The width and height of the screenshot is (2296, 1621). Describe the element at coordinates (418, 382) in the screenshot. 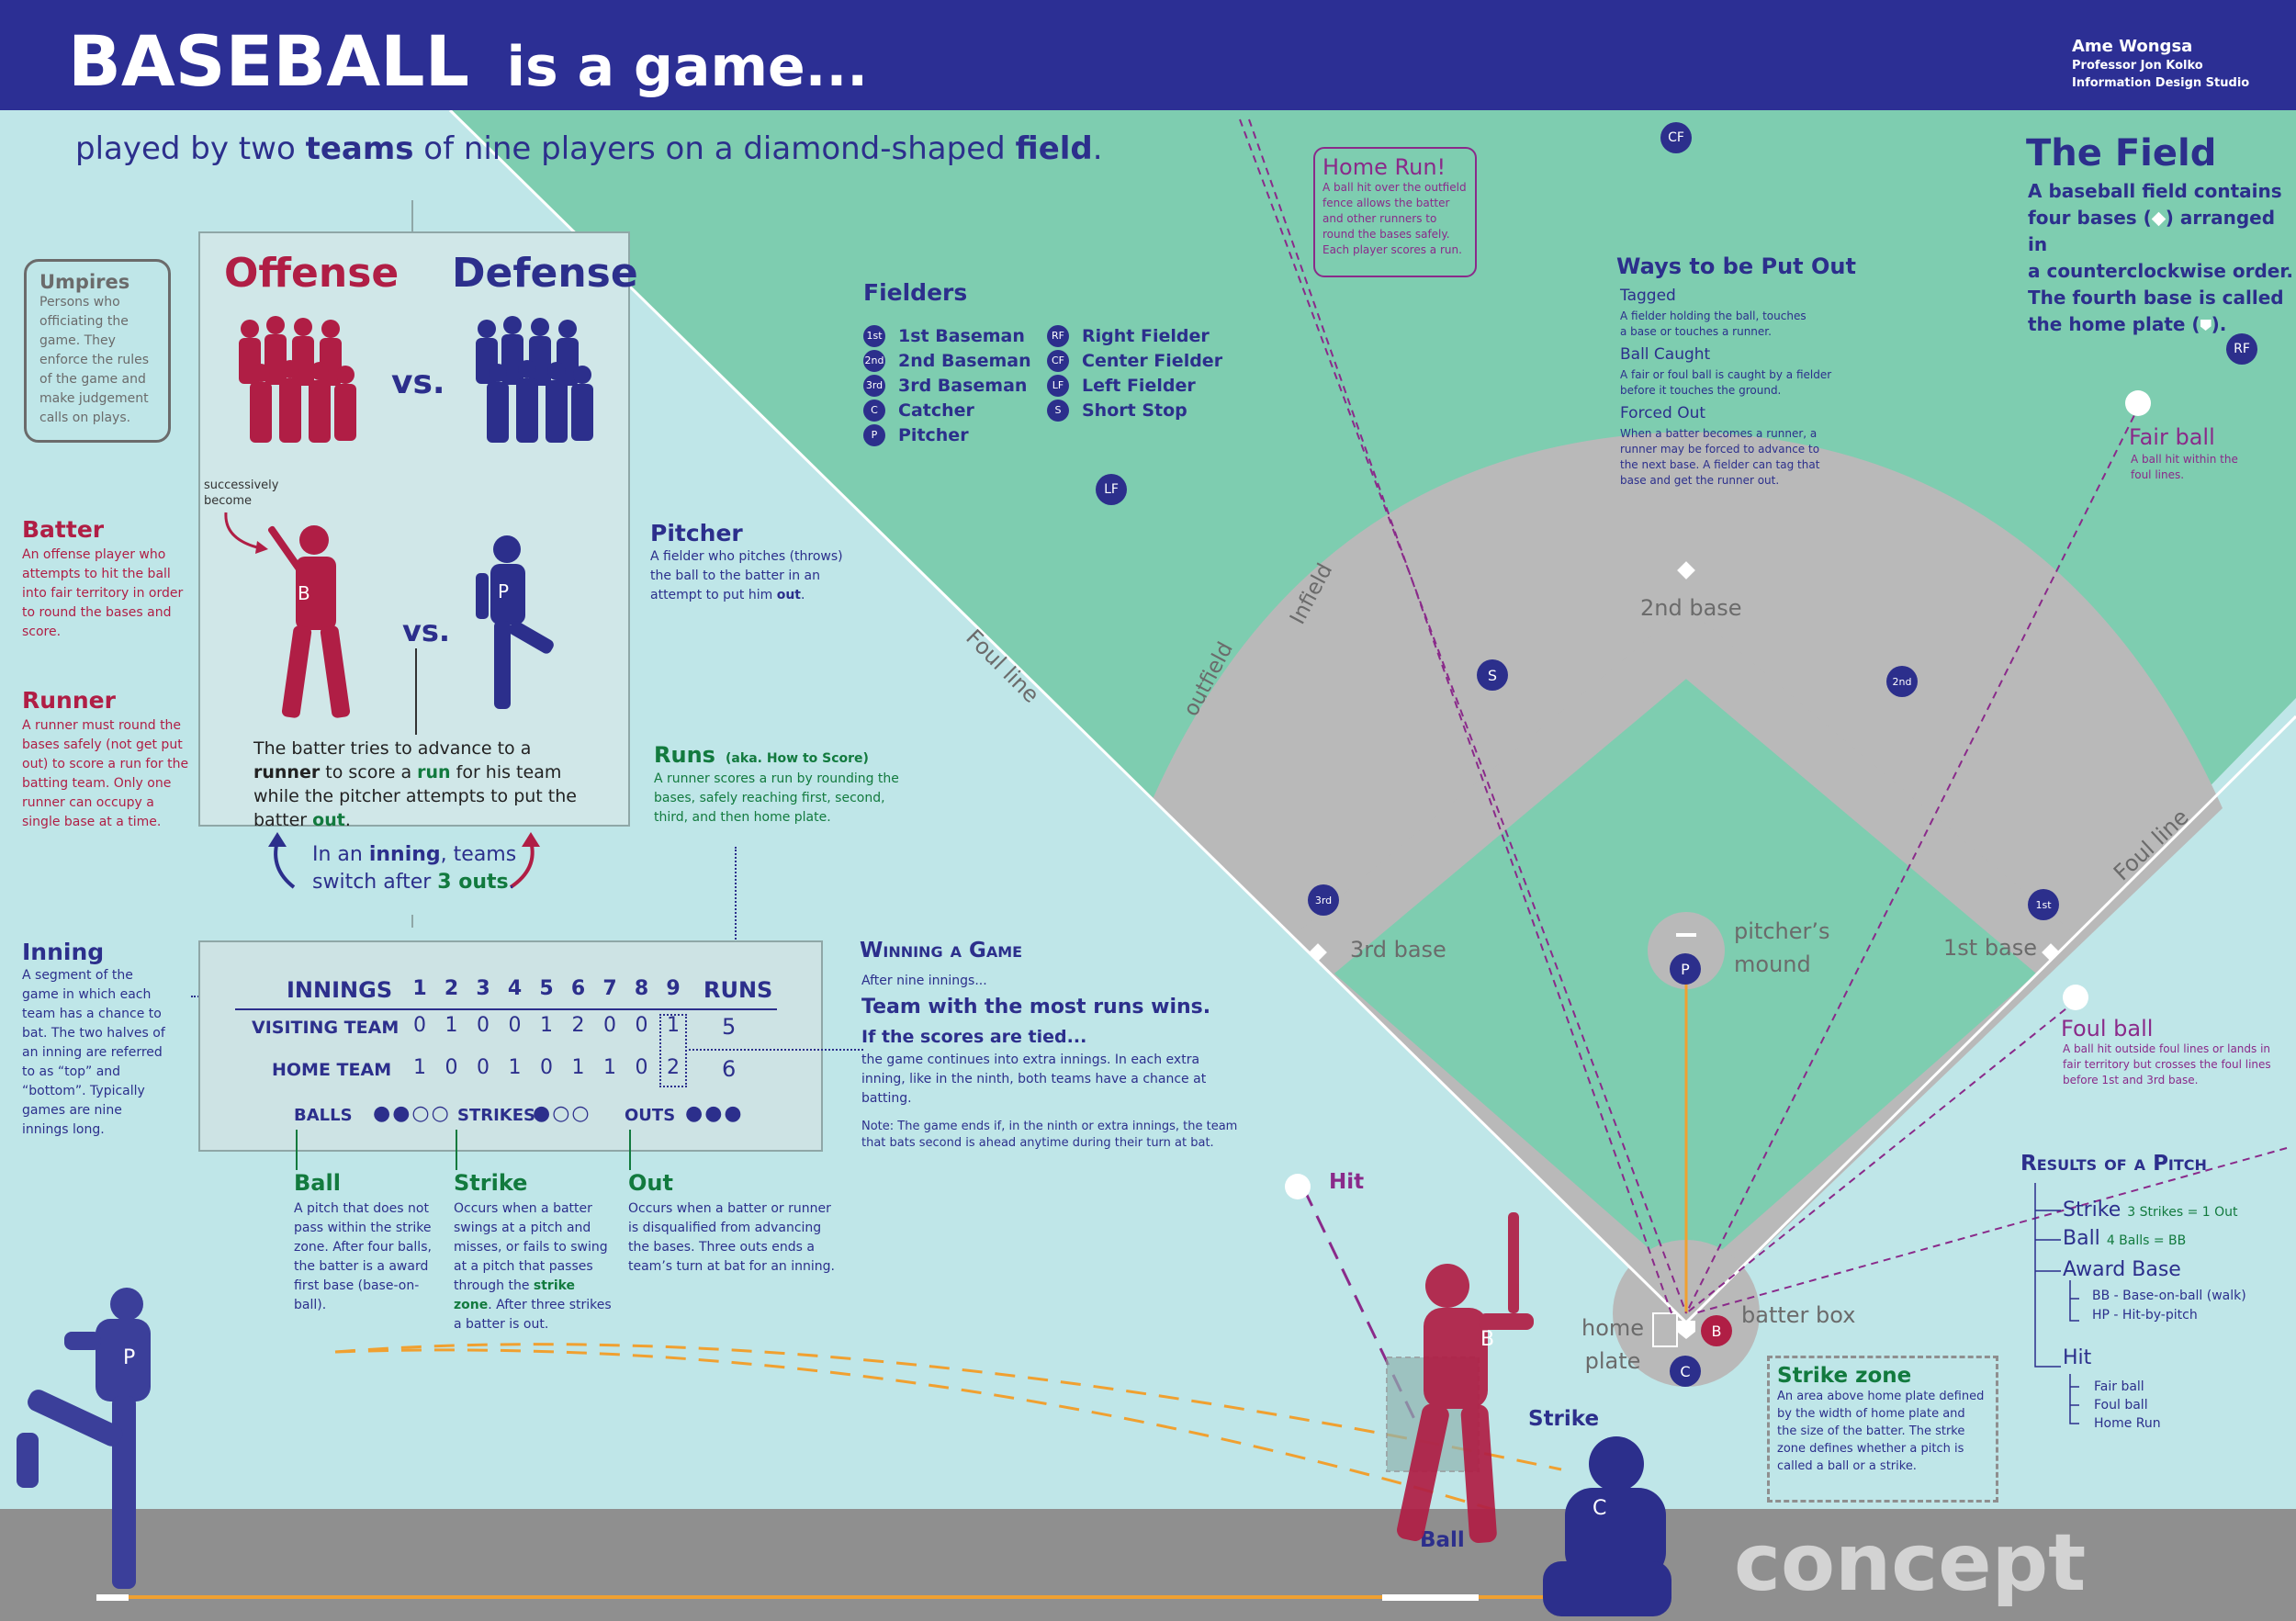

I see `vs-teams: vs.` at that location.